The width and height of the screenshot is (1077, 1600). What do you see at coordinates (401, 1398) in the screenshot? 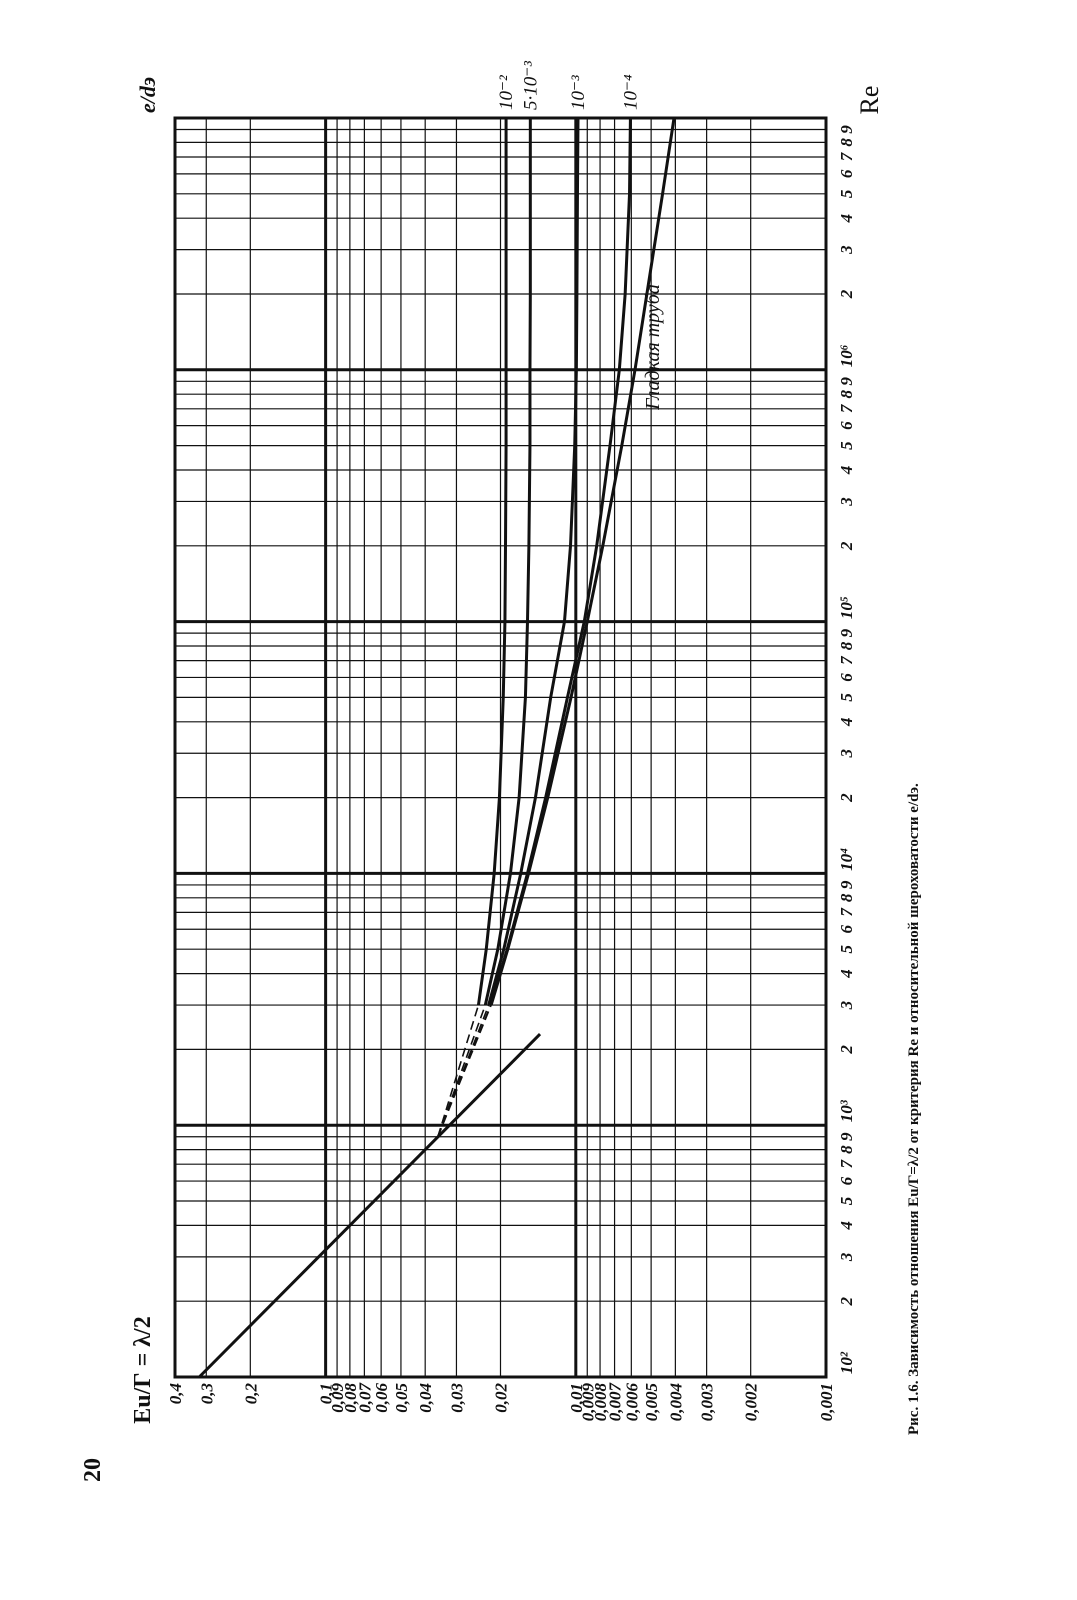
I see `y-tick-label: 0,05` at bounding box center [401, 1398].